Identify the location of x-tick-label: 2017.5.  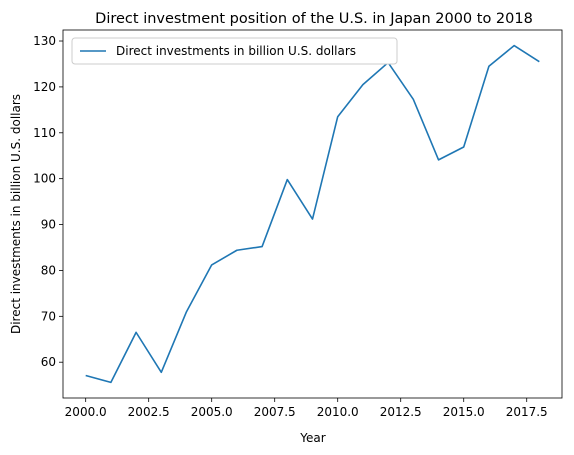
(527, 412).